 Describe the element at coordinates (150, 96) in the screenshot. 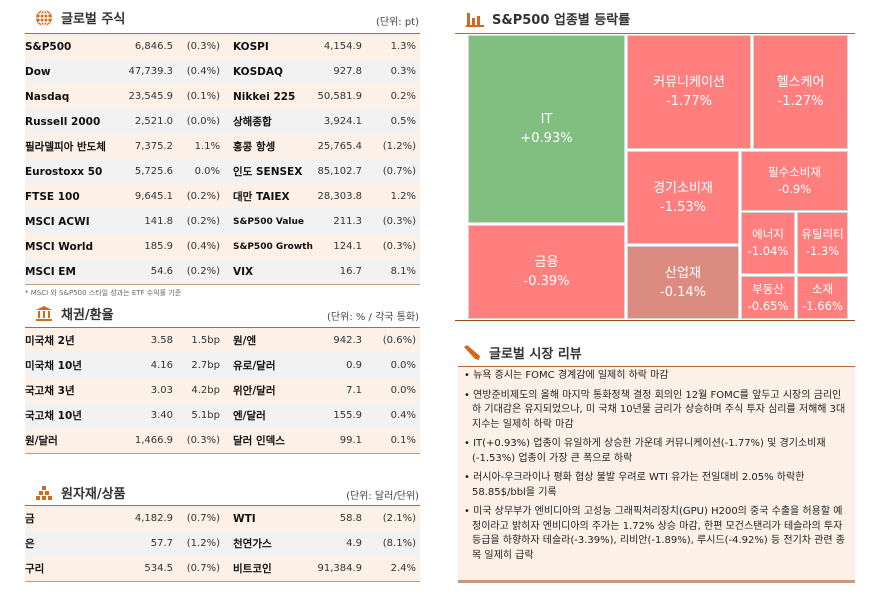

I see `cell-value: 23,545.9` at that location.